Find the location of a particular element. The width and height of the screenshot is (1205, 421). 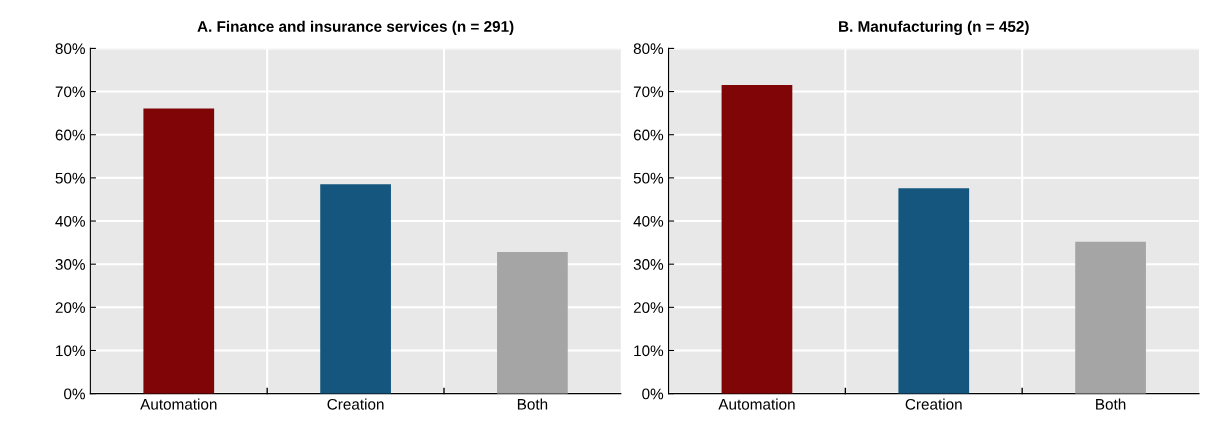

chart-title: A. Finance and insurance services (n = 291) is located at coordinates (355, 27).